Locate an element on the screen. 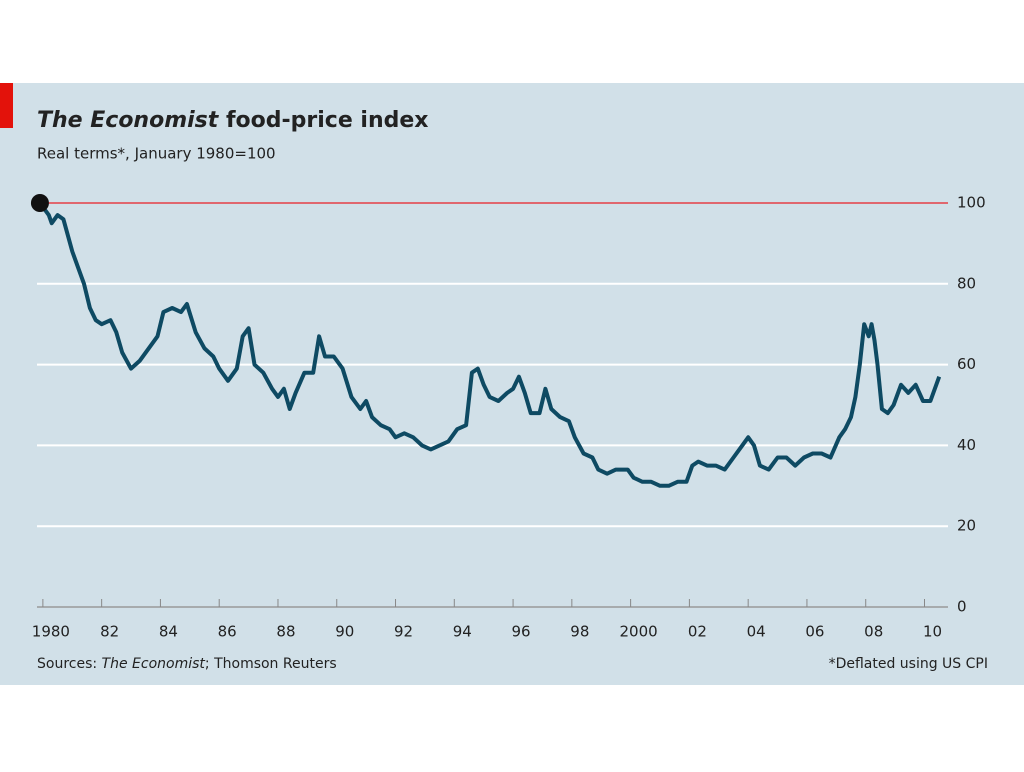 The height and width of the screenshot is (772, 1024). x-tick-label: 04 is located at coordinates (756, 632).